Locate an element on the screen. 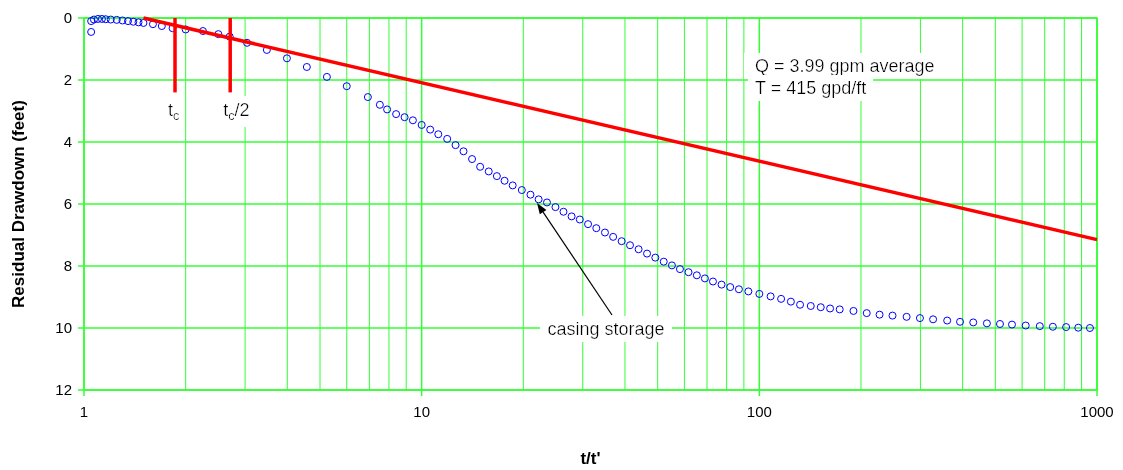 The height and width of the screenshot is (470, 1123). annotation: Q = 3.99 gpm average is located at coordinates (845, 66).